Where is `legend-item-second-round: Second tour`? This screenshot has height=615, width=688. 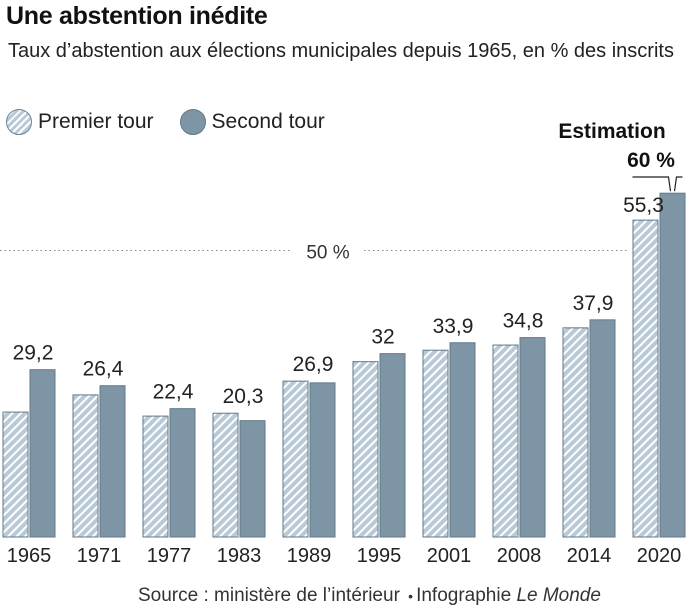 legend-item-second-round: Second tour is located at coordinates (252, 122).